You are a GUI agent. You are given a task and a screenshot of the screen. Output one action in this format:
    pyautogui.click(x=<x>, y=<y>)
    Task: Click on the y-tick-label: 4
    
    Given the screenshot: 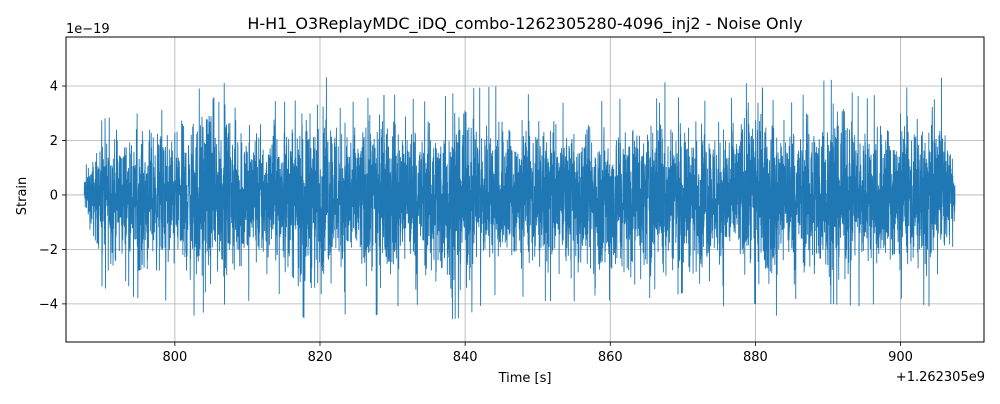 What is the action you would take?
    pyautogui.click(x=54, y=87)
    